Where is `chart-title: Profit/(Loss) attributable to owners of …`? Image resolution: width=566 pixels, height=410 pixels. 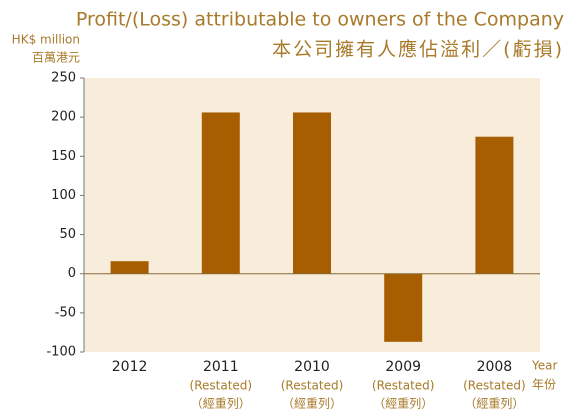
chart-title: Profit/(Loss) attributable to owners of … is located at coordinates (320, 20).